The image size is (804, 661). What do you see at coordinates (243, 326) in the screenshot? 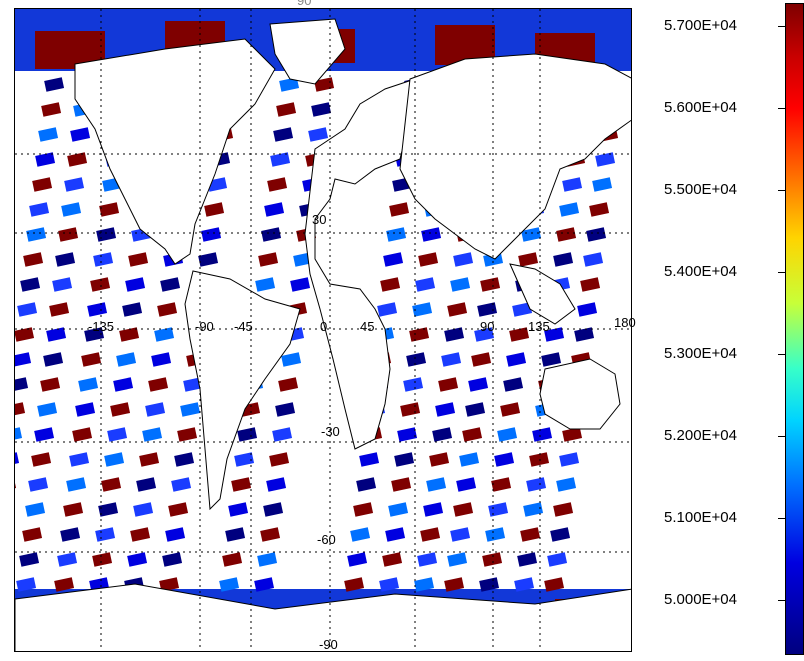
I see `longitude-label: -45` at bounding box center [243, 326].